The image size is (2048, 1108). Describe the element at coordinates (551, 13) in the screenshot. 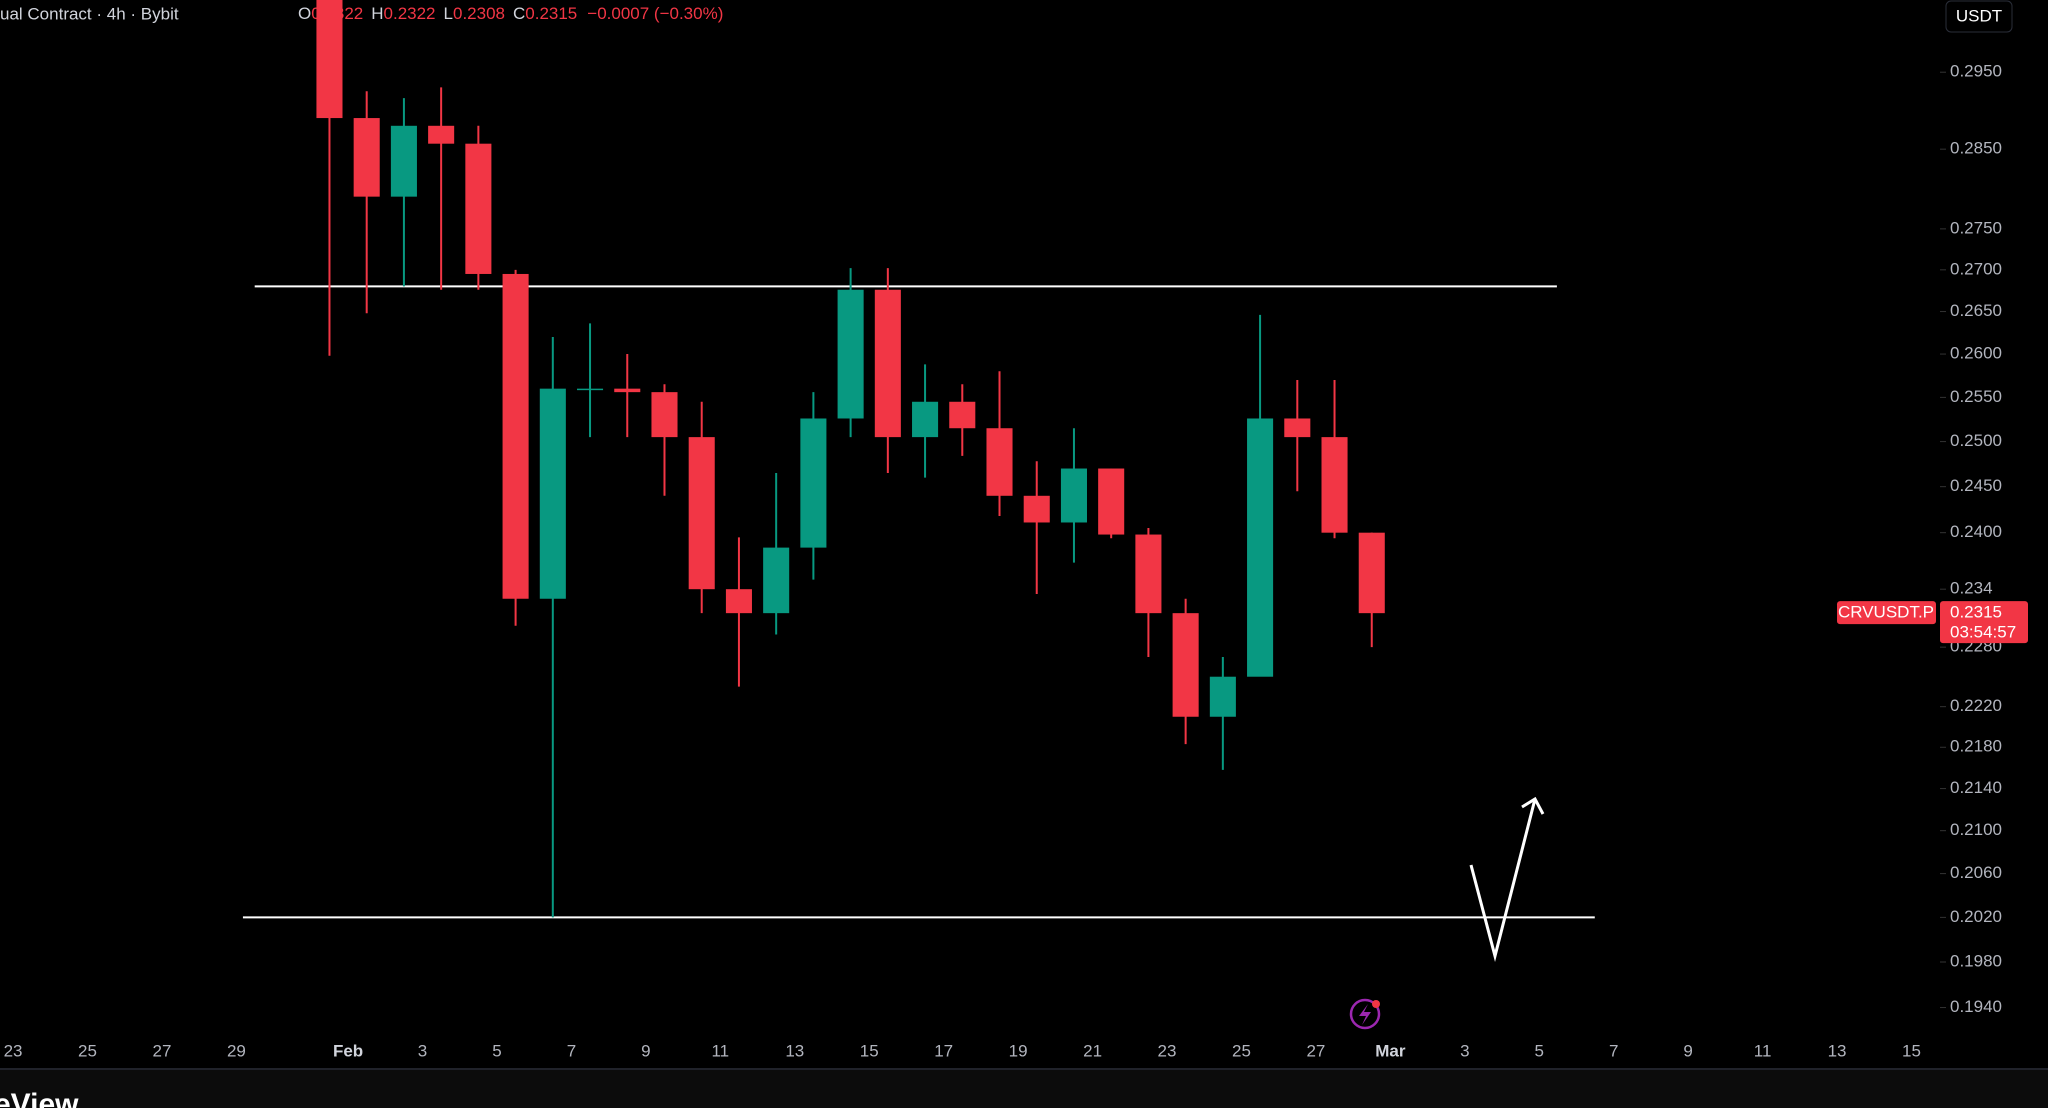

I see `ohlc-value: 0.2315` at that location.